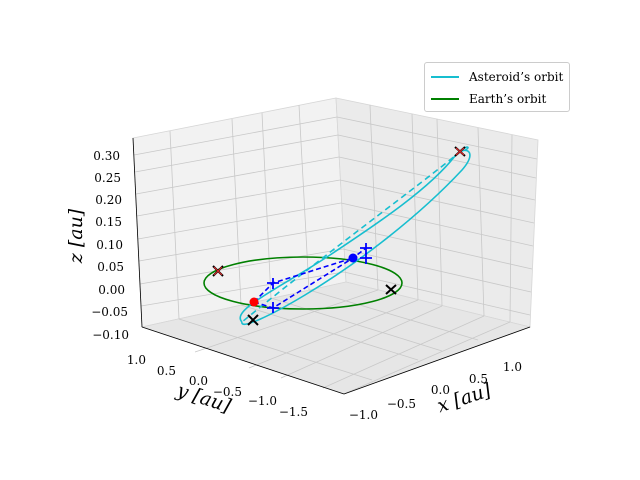 Image resolution: width=640 pixels, height=480 pixels. Describe the element at coordinates (166, 371) in the screenshot. I see `y-tick-label: 0.5` at that location.